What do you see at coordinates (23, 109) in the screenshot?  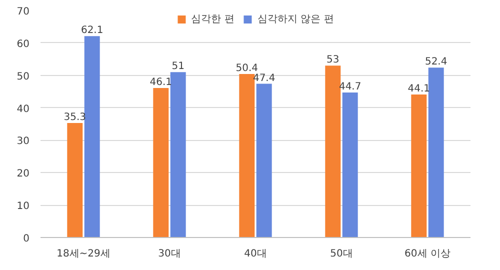 I see `y-tick-label: 40` at bounding box center [23, 109].